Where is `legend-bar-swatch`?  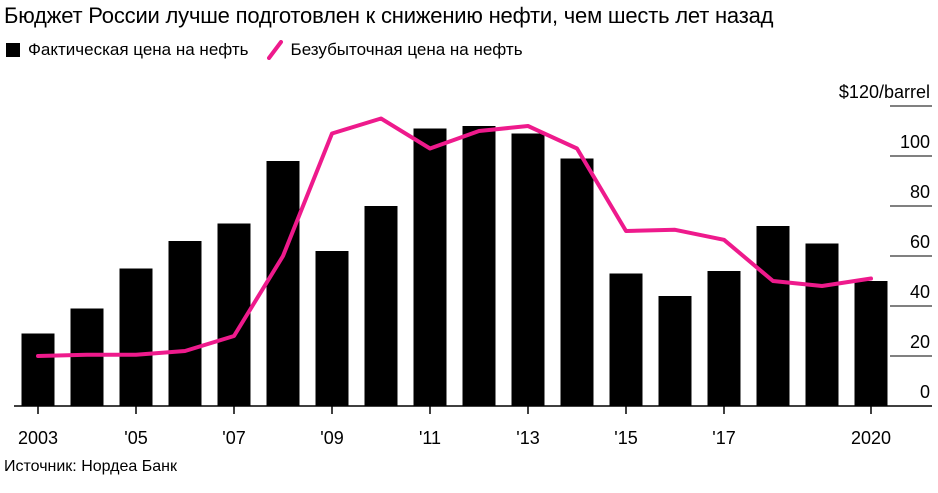 legend-bar-swatch is located at coordinates (13, 50).